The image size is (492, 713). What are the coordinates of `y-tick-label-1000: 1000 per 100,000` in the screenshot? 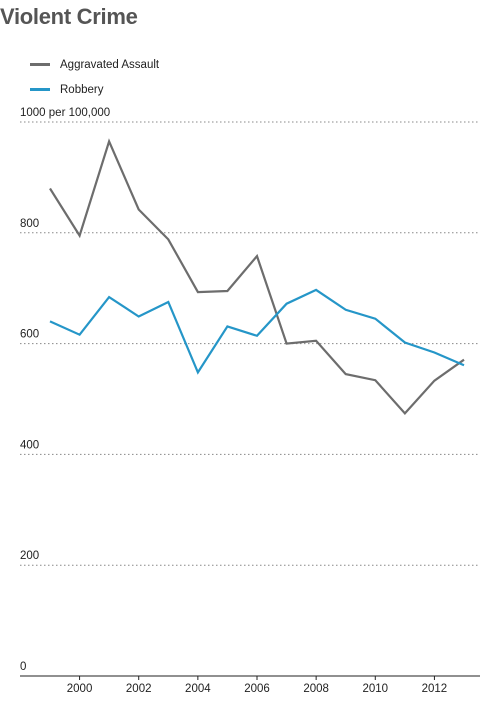 It's located at (65, 113).